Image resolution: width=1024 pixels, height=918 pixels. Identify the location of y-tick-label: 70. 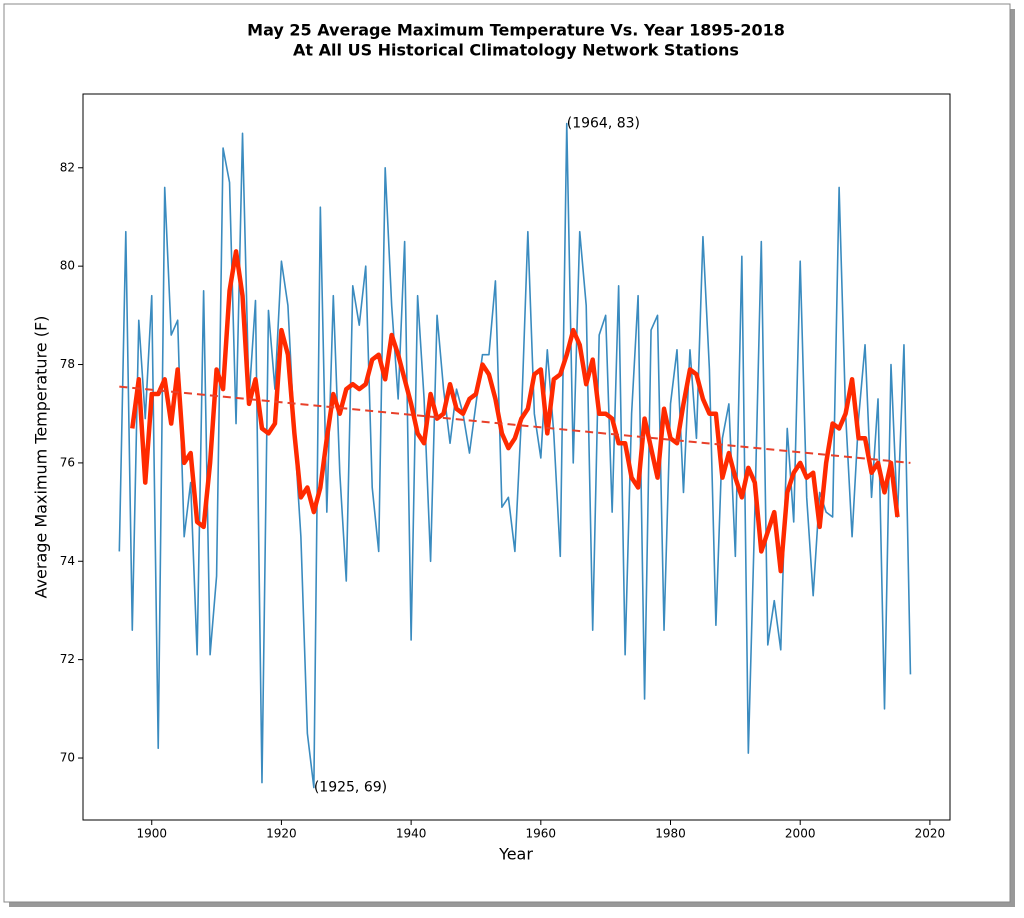
(67, 758).